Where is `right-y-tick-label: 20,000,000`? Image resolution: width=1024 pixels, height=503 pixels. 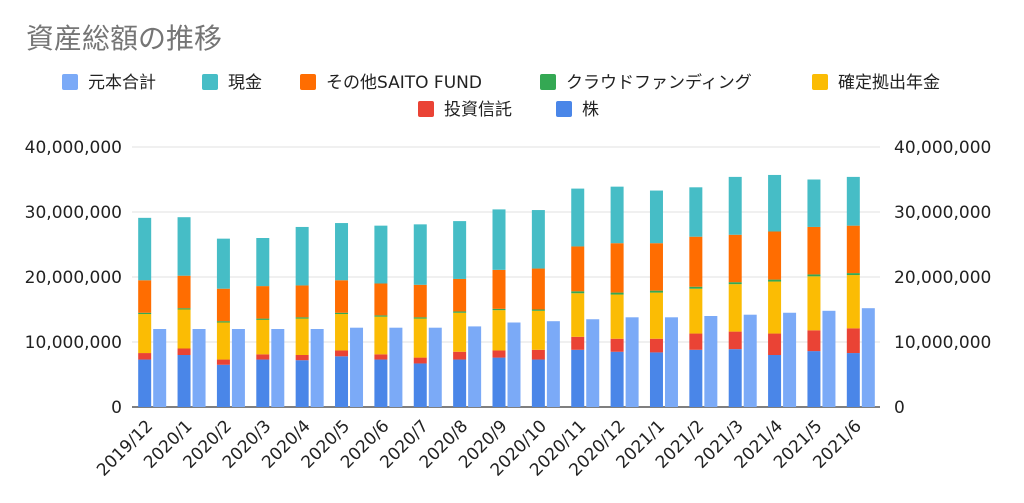
right-y-tick-label: 20,000,000 is located at coordinates (942, 278).